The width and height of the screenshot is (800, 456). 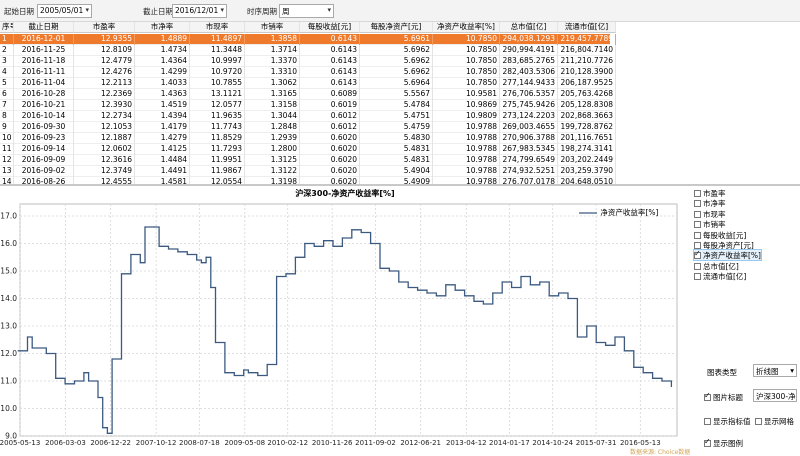 I want to click on chart-legend: 净资产收益率[%], so click(x=618, y=212).